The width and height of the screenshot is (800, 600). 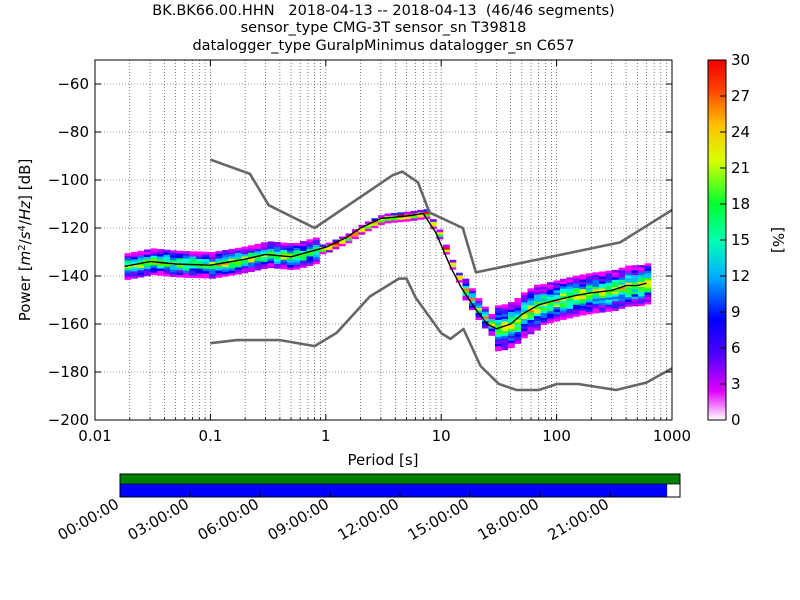 I want to click on colorbar-tick-label: 18, so click(x=740, y=204).